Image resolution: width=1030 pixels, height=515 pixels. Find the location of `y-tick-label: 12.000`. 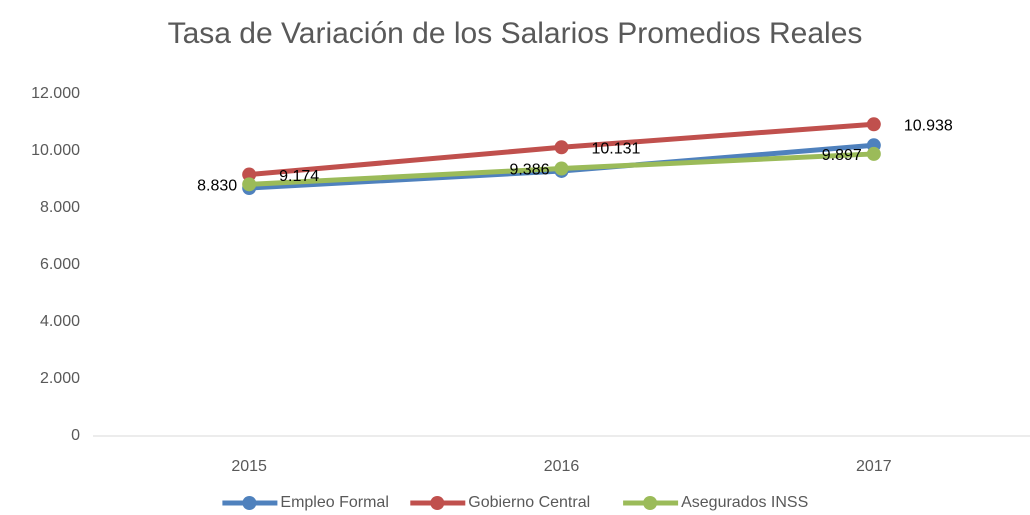

y-tick-label: 12.000 is located at coordinates (55, 93).